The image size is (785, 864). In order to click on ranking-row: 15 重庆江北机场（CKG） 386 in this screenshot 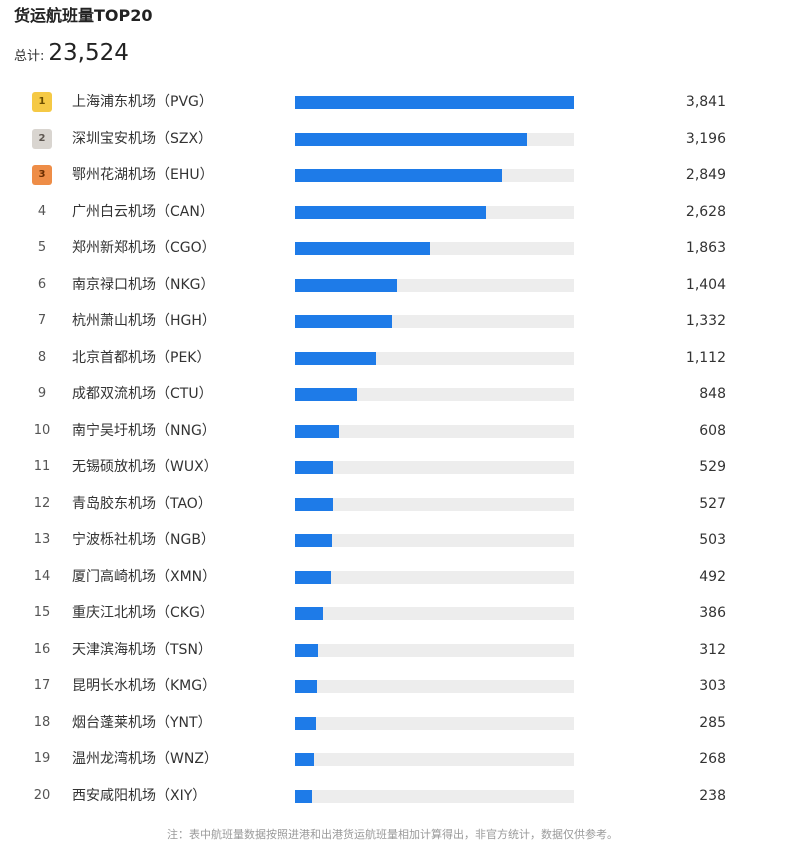, I will do `click(392, 613)`.